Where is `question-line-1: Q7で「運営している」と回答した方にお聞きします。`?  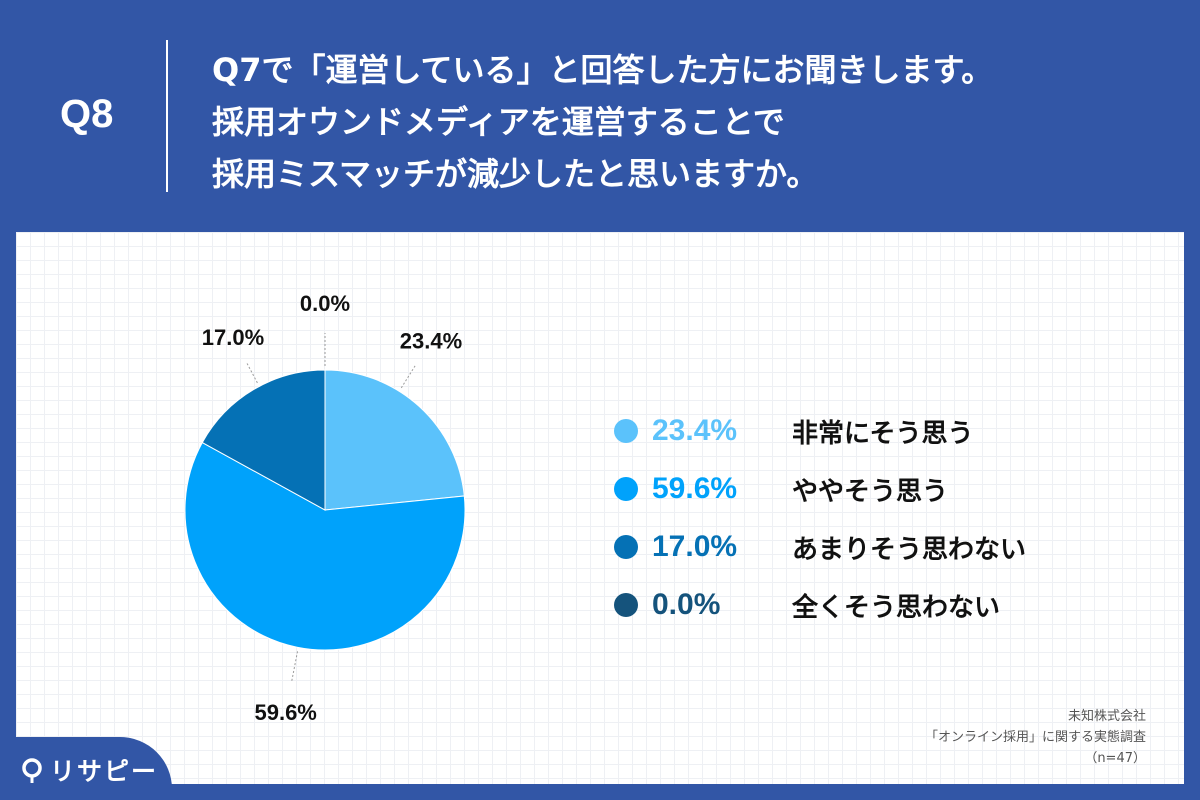
question-line-1: Q7で「運営している」と回答した方にお聞きします。 is located at coordinates (603, 70).